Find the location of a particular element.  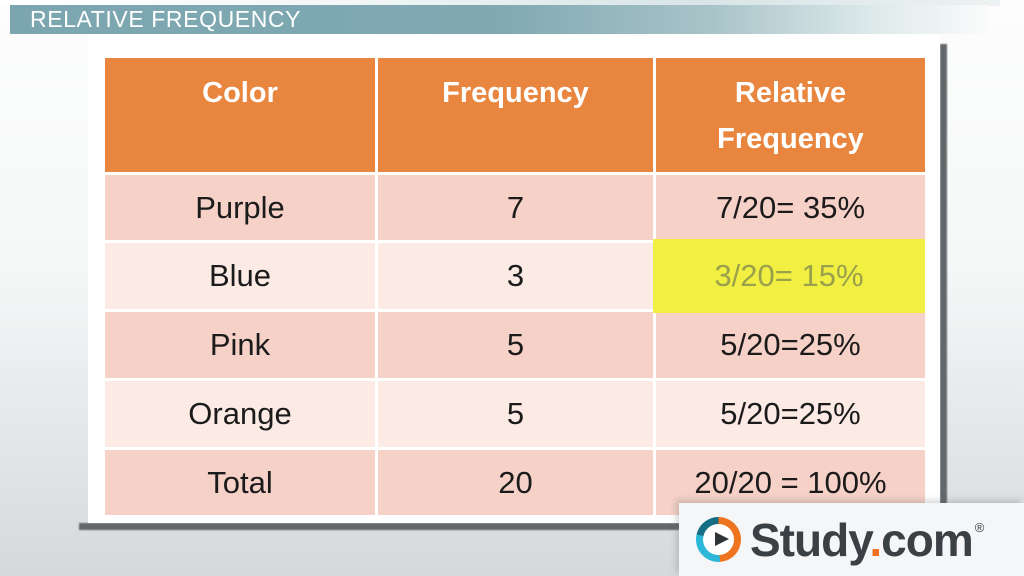

cell-relative-frequency-blue: 3/20= 15% is located at coordinates (789, 276).